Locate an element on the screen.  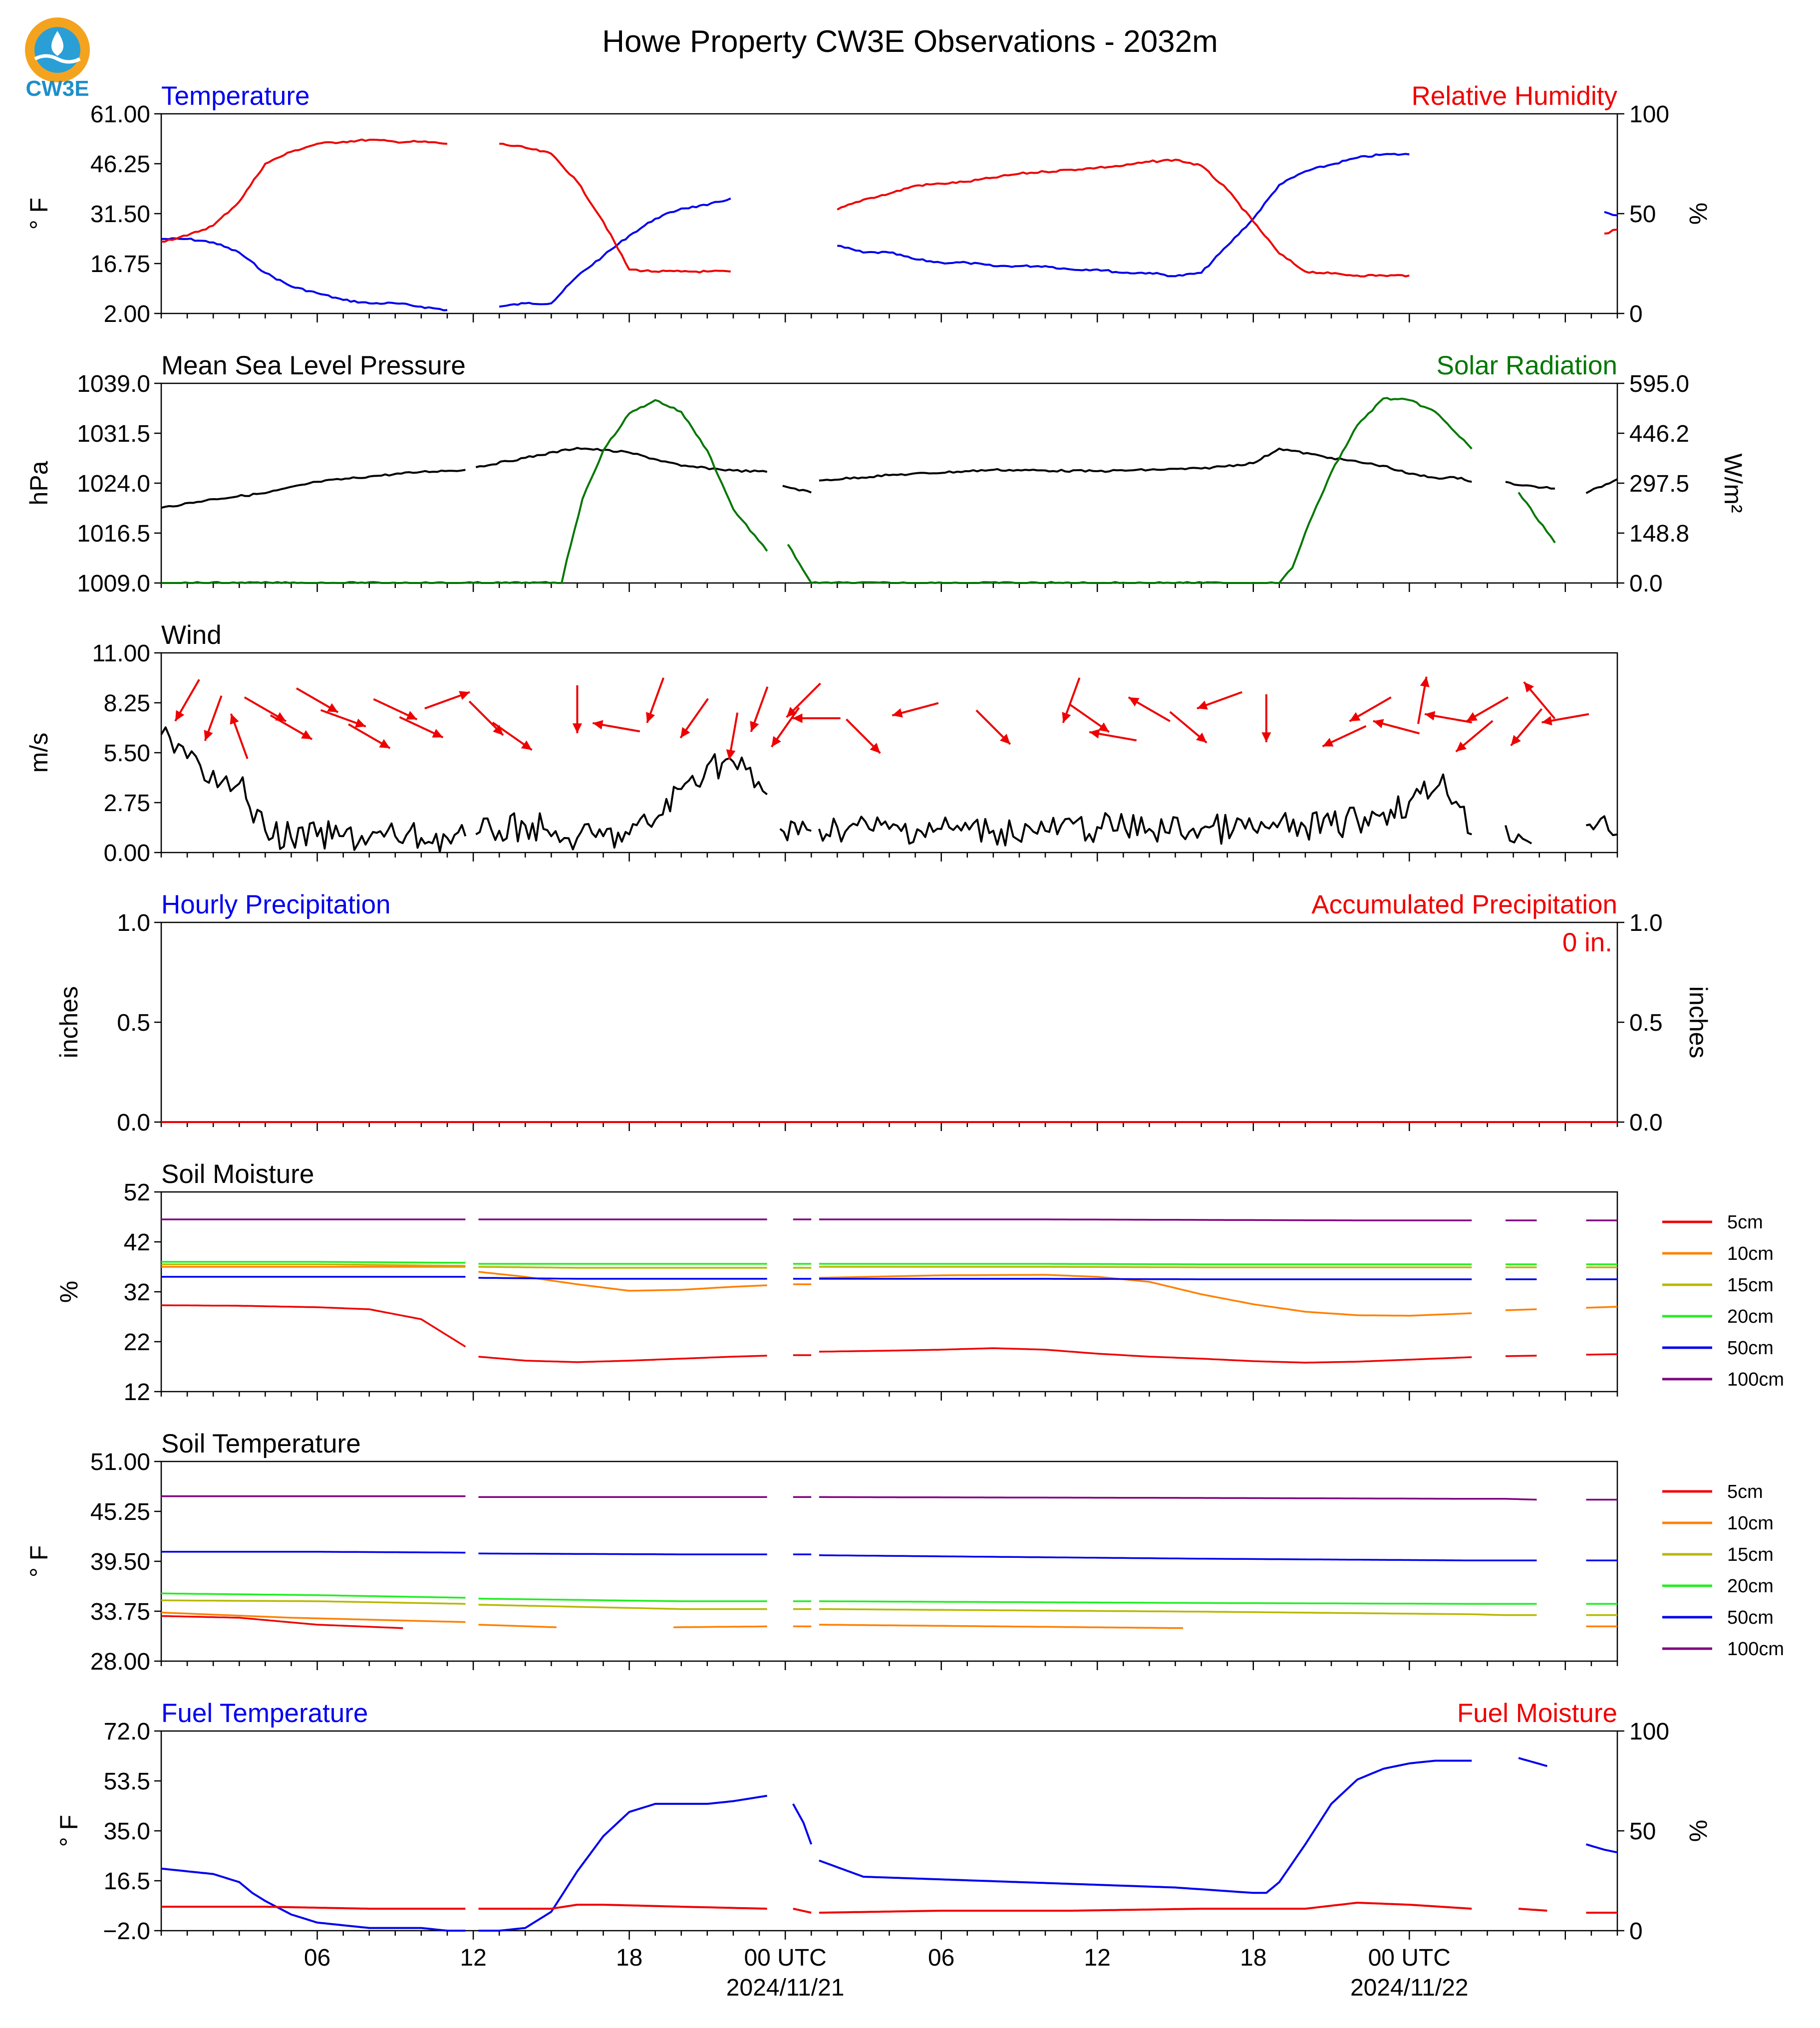
figure-title: Howe Property CW3E Observations - 2032m is located at coordinates (910, 41).